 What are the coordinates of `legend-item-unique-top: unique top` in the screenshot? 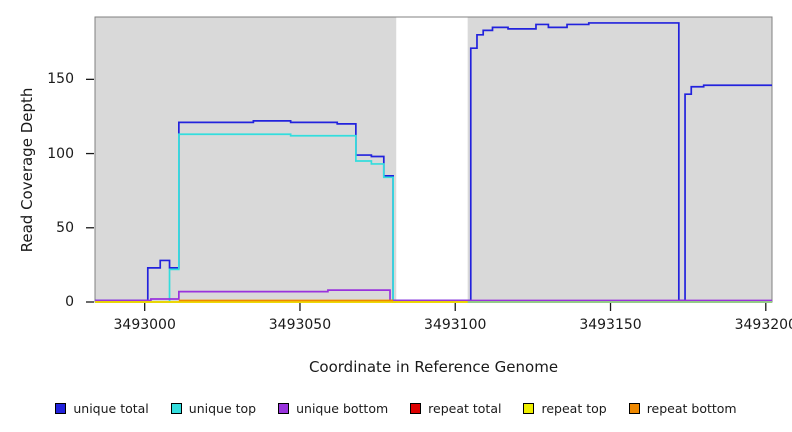 It's located at (213, 408).